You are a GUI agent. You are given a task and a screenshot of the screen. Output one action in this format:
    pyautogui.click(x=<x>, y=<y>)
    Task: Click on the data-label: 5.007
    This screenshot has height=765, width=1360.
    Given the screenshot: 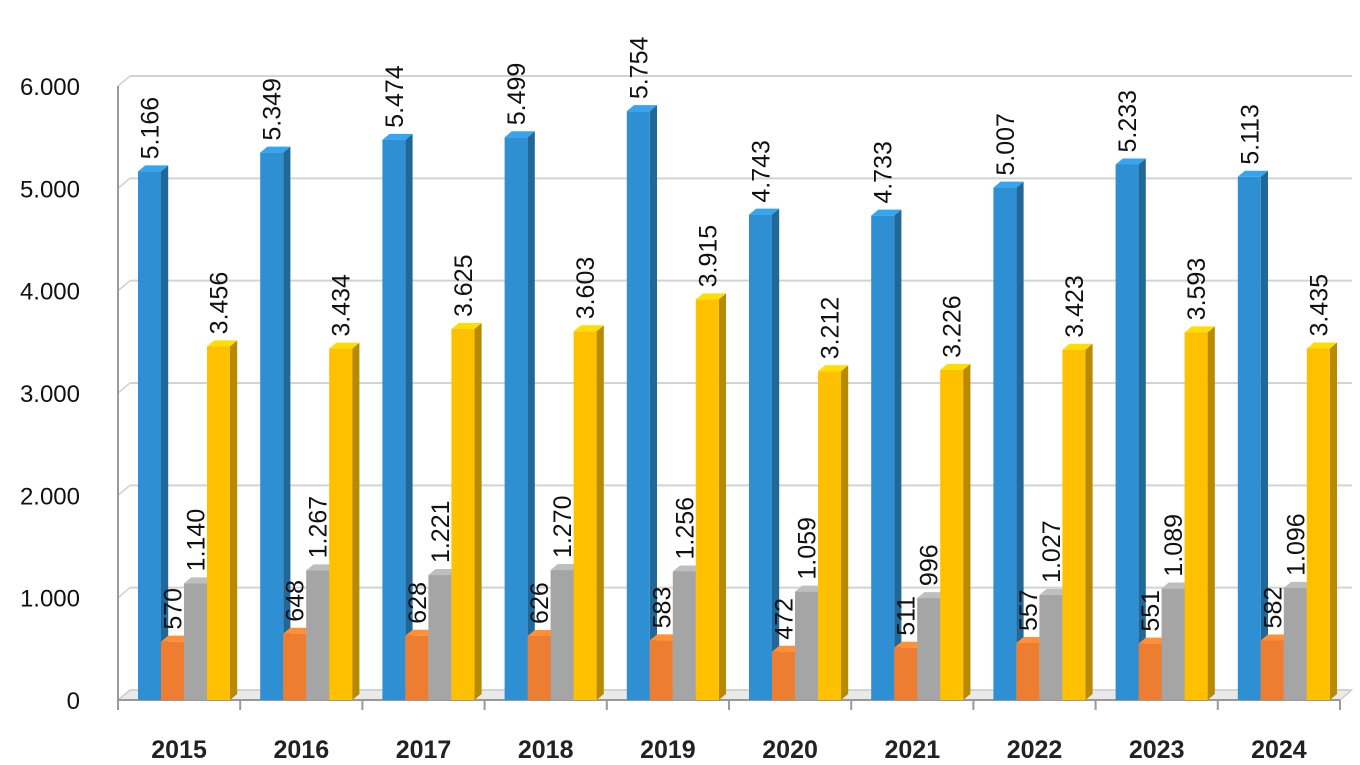 What is the action you would take?
    pyautogui.click(x=1006, y=144)
    